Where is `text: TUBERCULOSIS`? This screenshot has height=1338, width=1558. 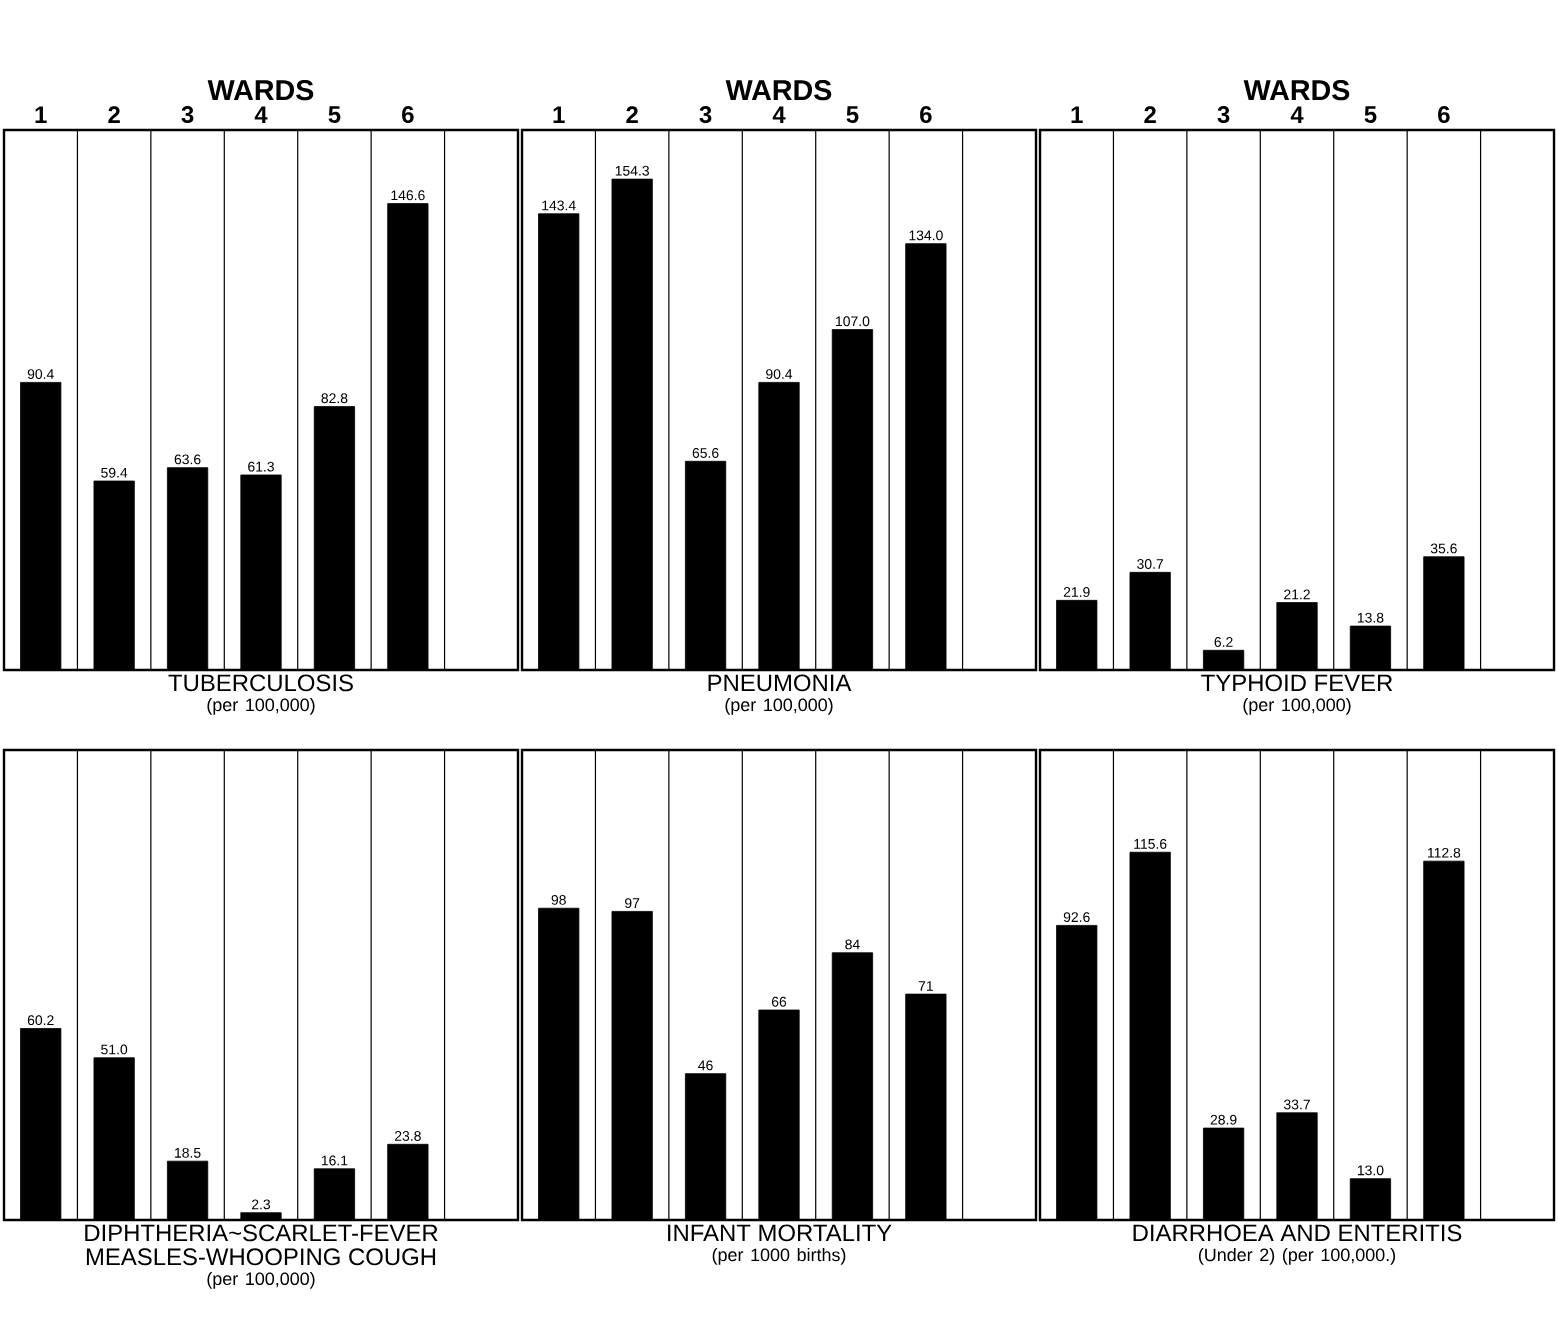
text: TUBERCULOSIS is located at coordinates (260, 683).